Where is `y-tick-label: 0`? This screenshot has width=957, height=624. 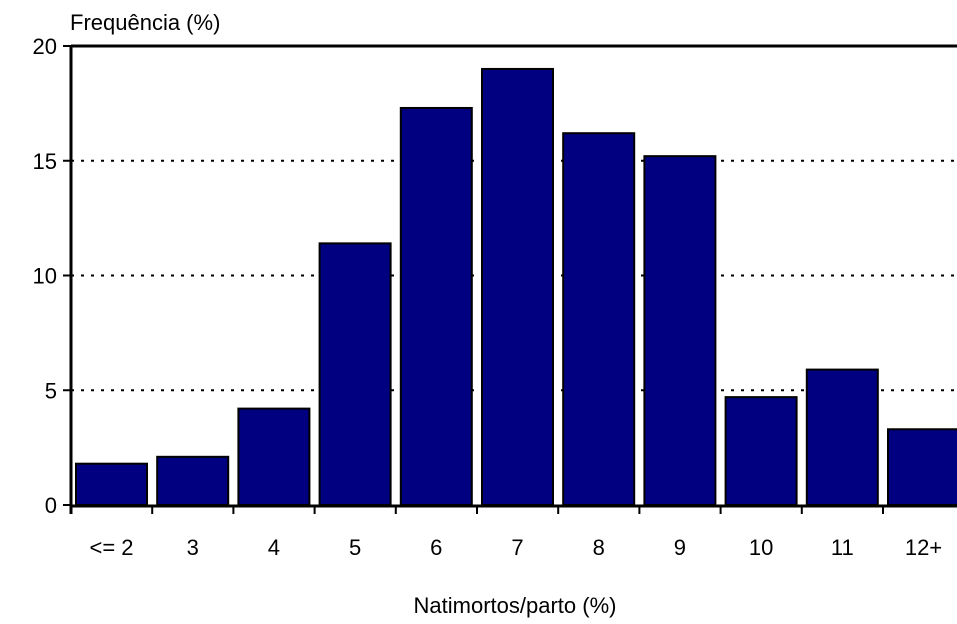 y-tick-label: 0 is located at coordinates (51, 505).